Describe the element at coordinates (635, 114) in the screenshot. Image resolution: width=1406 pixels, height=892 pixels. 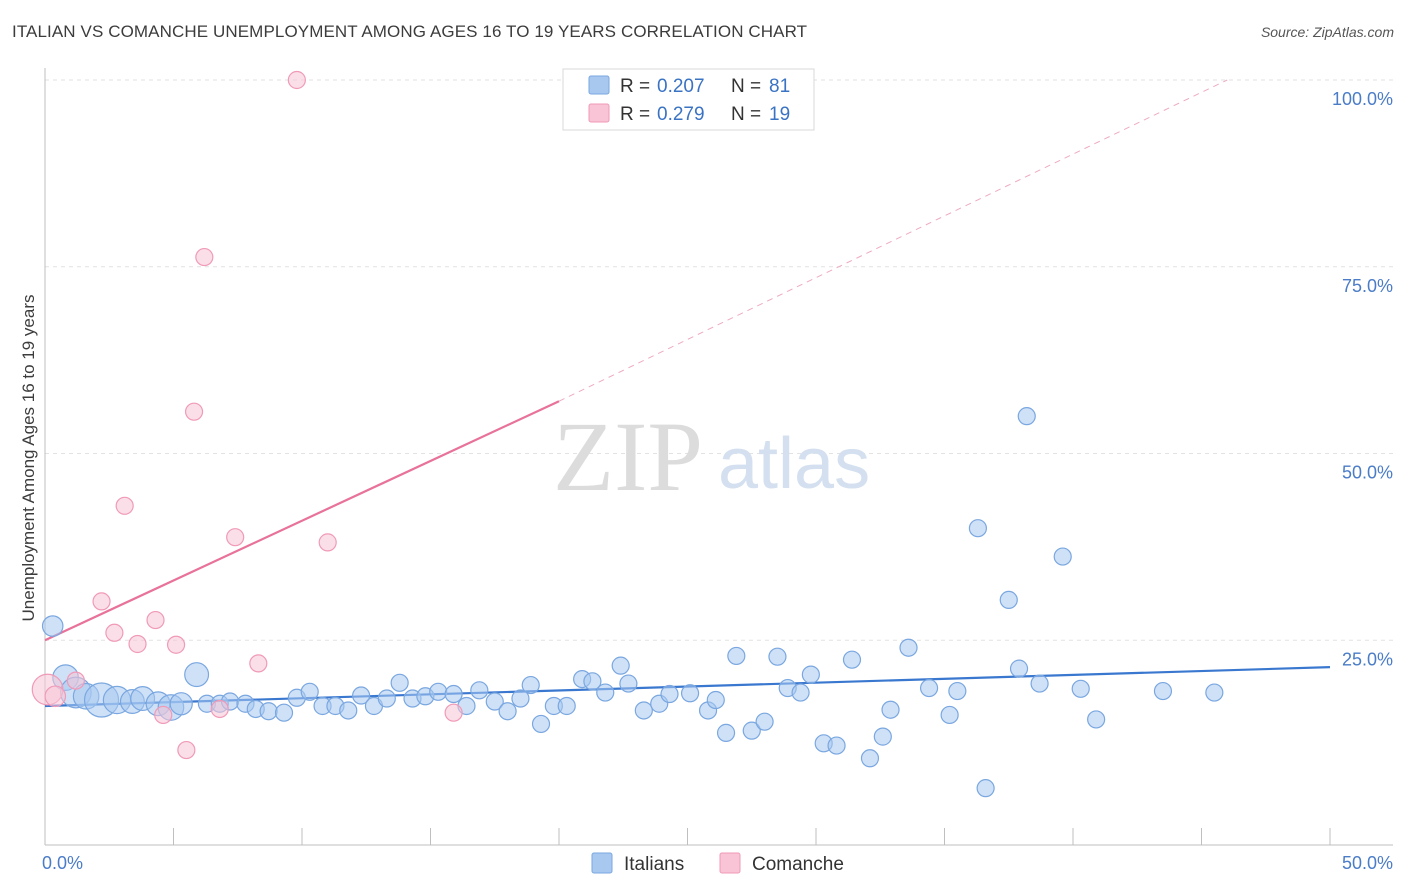
I see `legend-r-label-comanche: R =` at that location.